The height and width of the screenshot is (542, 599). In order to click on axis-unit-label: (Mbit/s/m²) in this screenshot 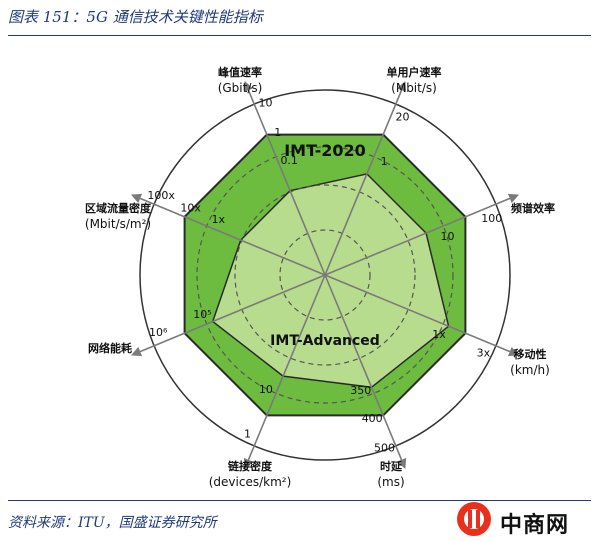, I will do `click(118, 224)`.